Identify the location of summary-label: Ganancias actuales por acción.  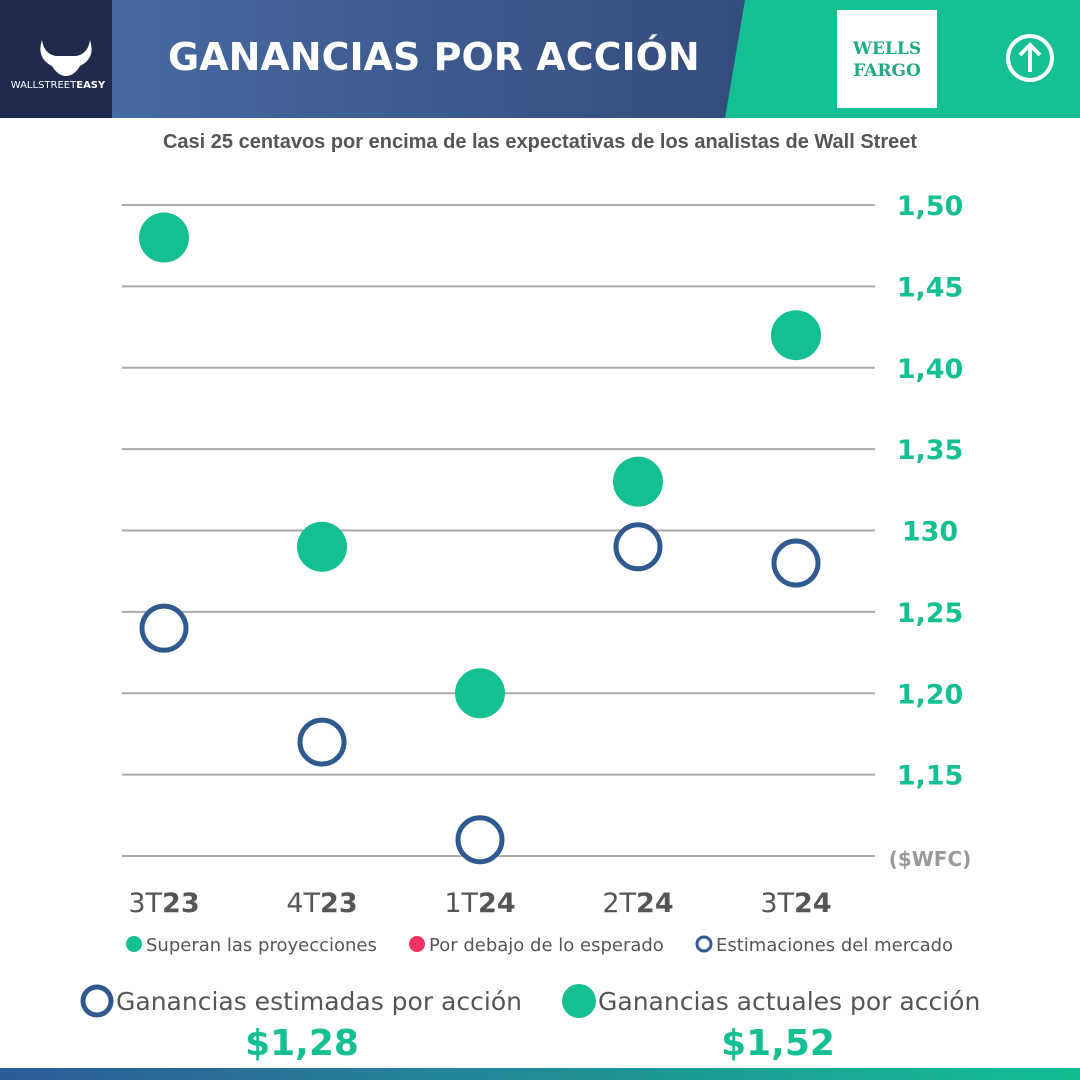
(789, 1001).